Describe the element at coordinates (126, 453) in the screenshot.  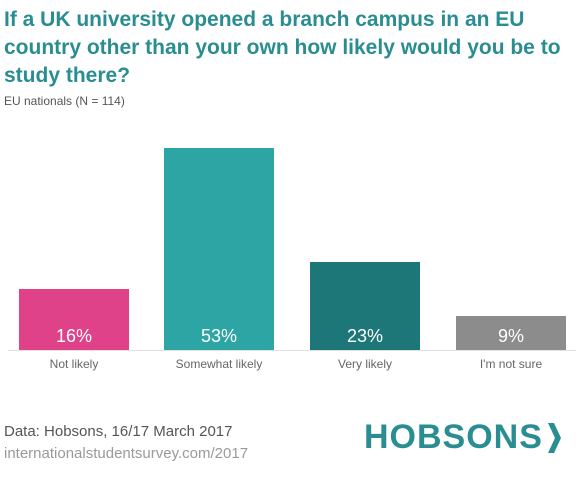
I see `website-link: internationalstudentsurvey.com/2017` at that location.